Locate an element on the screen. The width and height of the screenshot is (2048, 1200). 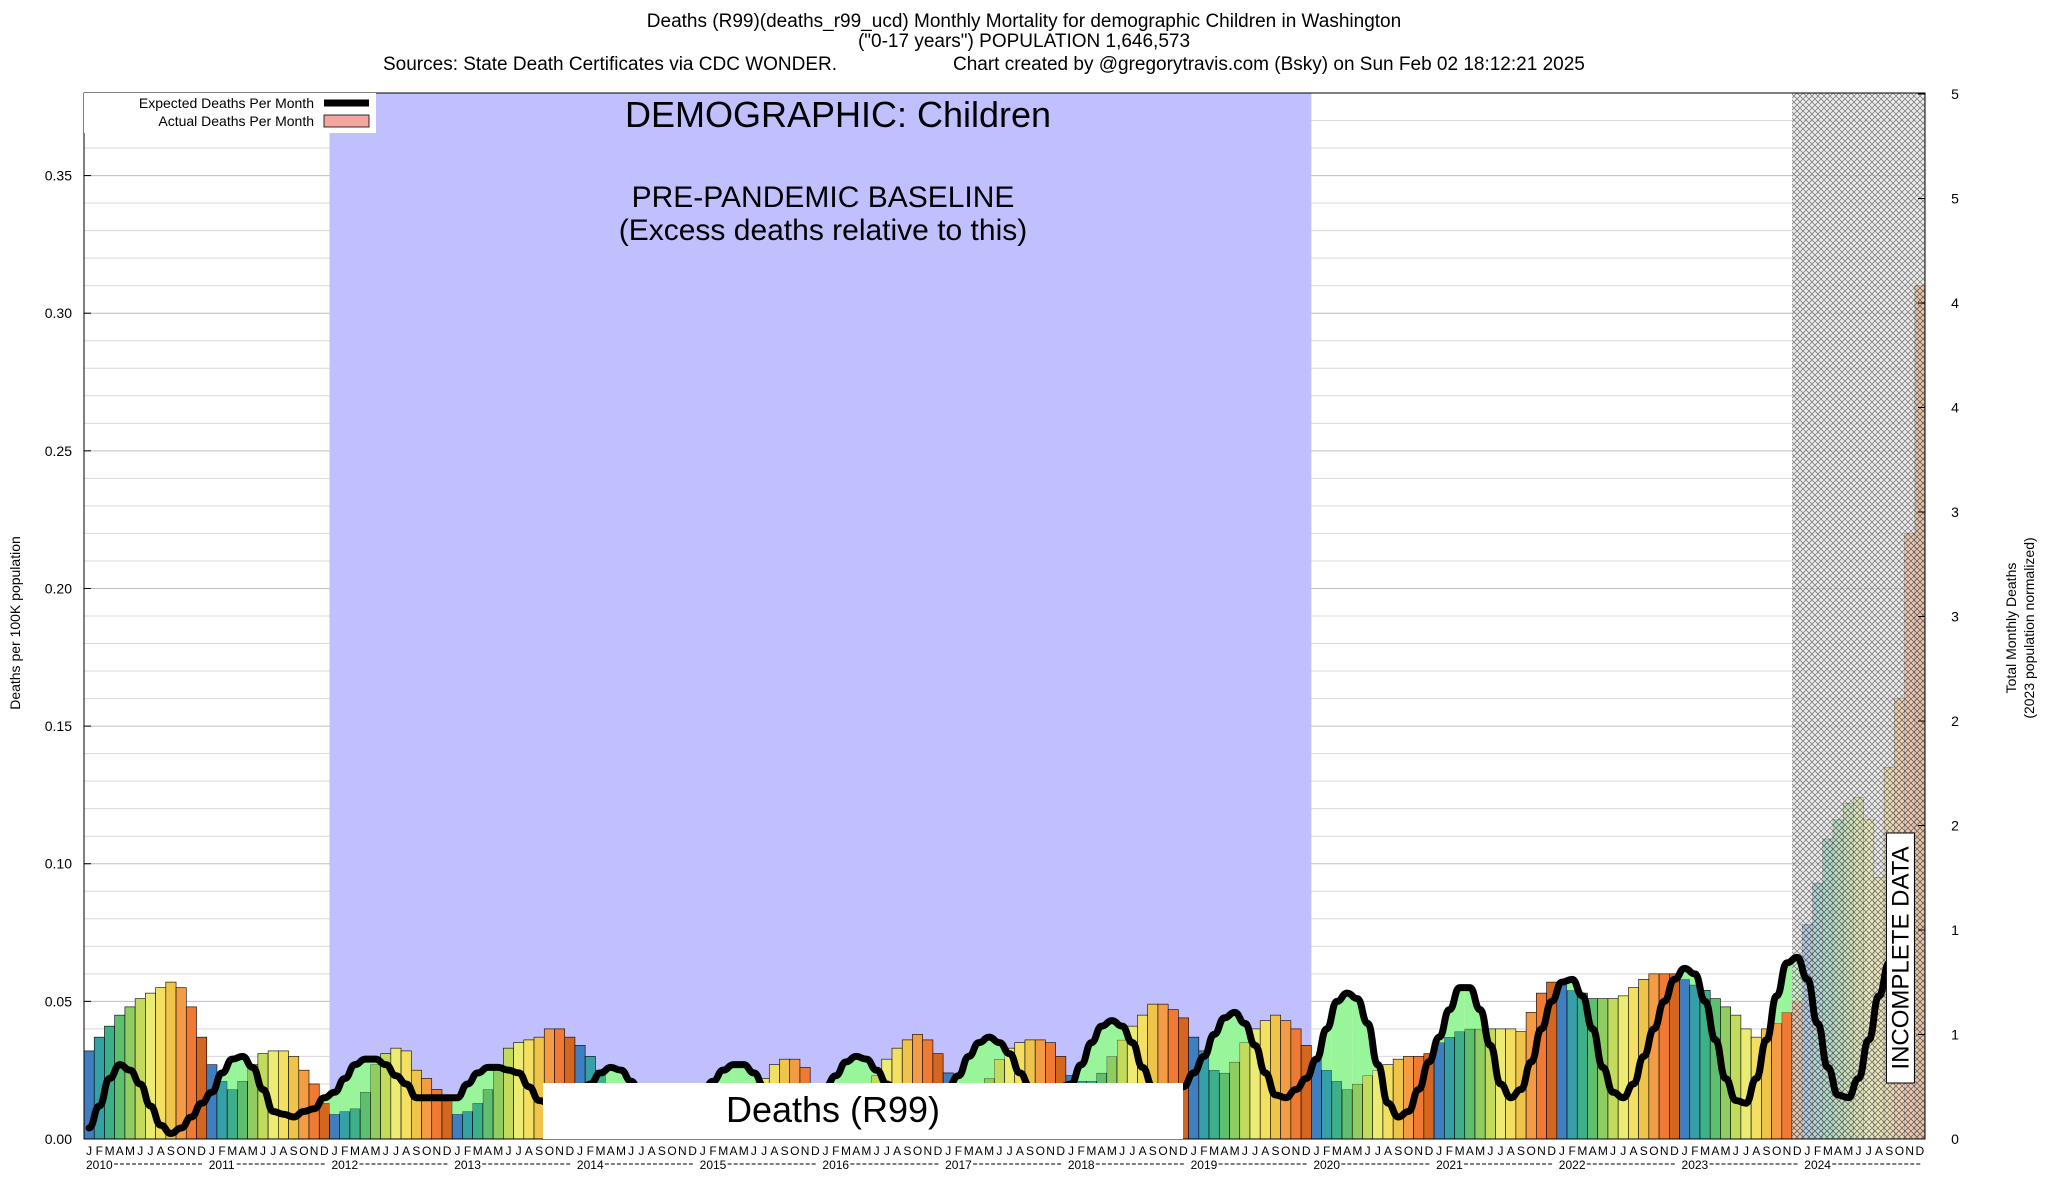
y-tick-label: 0.10 is located at coordinates (58, 864).